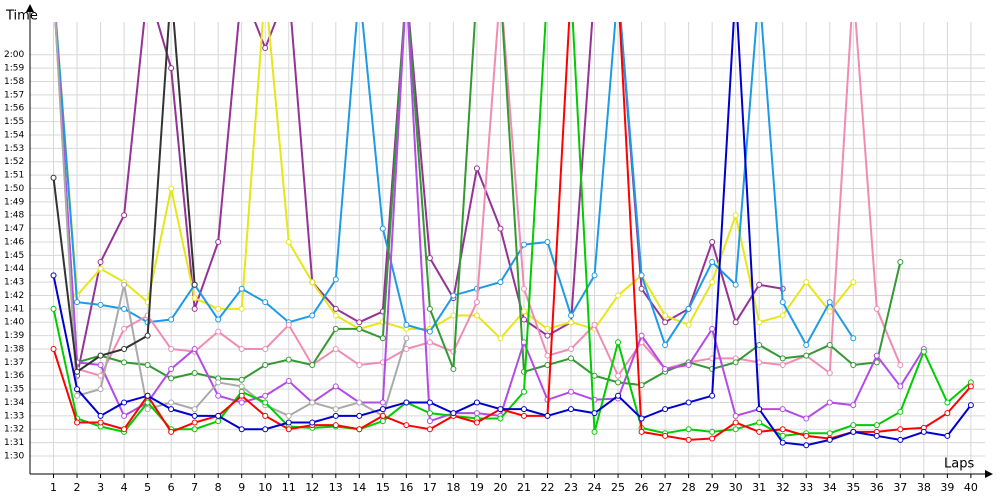 The width and height of the screenshot is (1000, 500). I want to click on y-tick-label: 1:43, so click(14, 283).